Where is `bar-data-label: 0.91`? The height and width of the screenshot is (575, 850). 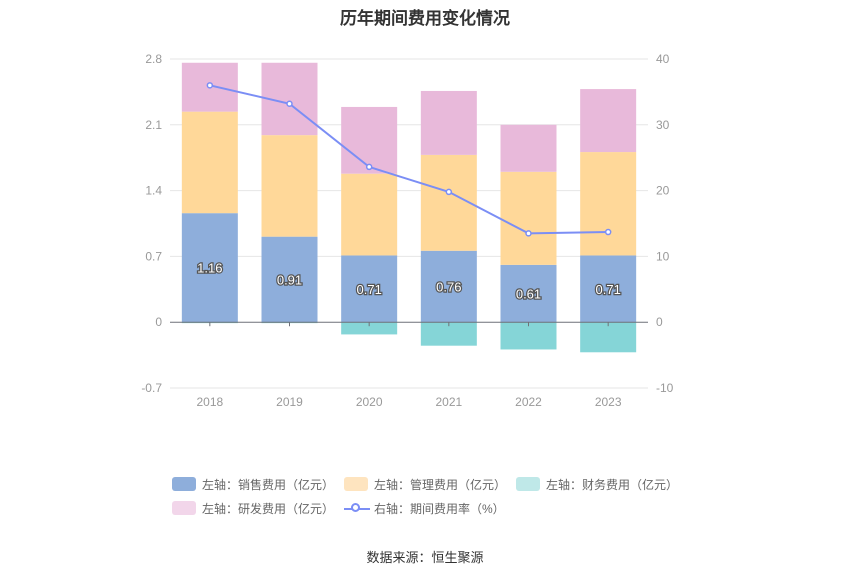
bar-data-label: 0.91 is located at coordinates (289, 279).